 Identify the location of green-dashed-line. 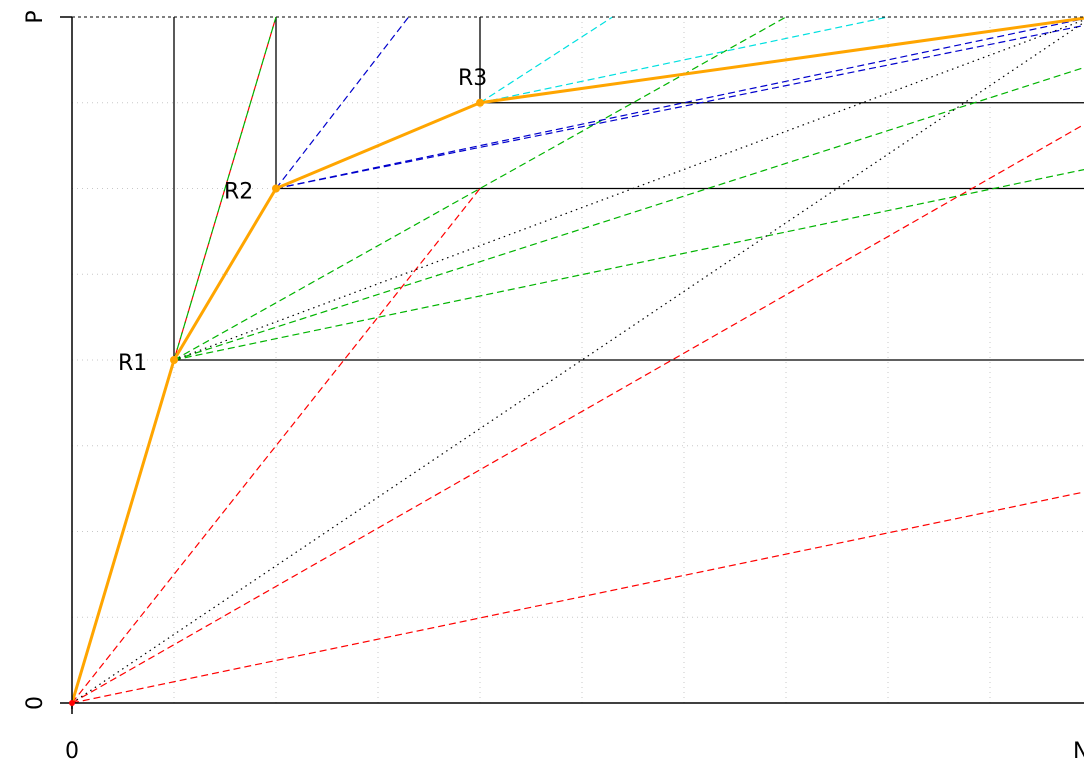
(225, 188).